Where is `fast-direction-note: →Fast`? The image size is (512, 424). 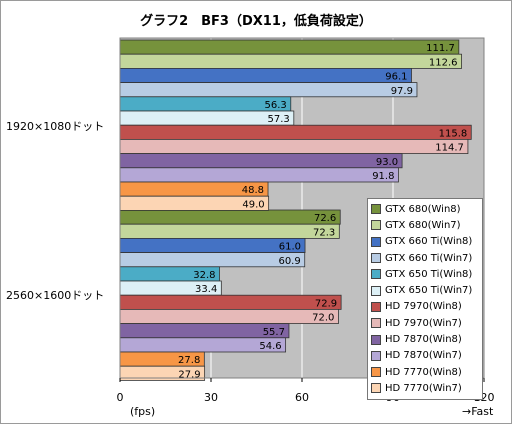 fast-direction-note: →Fast is located at coordinates (478, 411).